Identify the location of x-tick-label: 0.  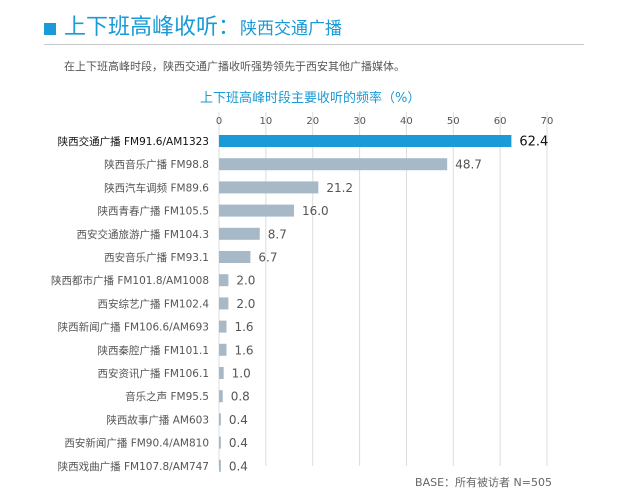
(219, 121).